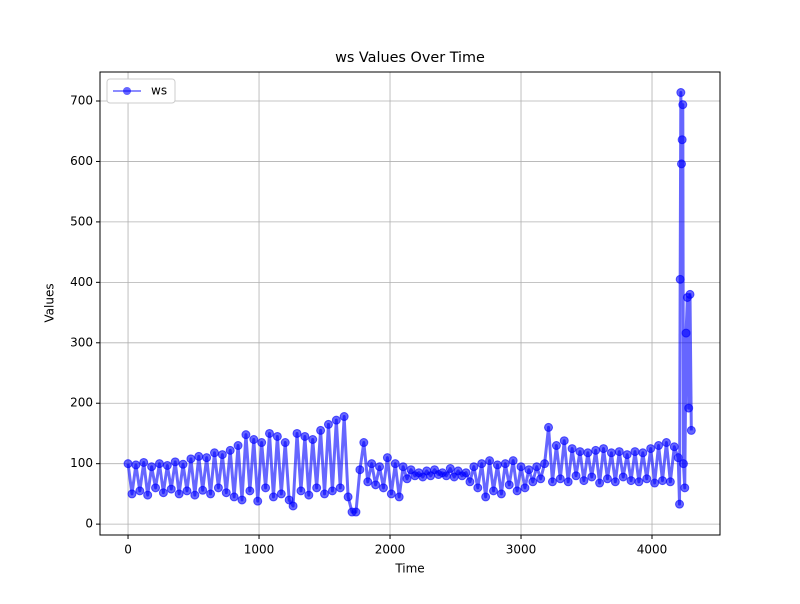 This screenshot has height=604, width=800. What do you see at coordinates (128, 550) in the screenshot?
I see `x-tick-label: 0` at bounding box center [128, 550].